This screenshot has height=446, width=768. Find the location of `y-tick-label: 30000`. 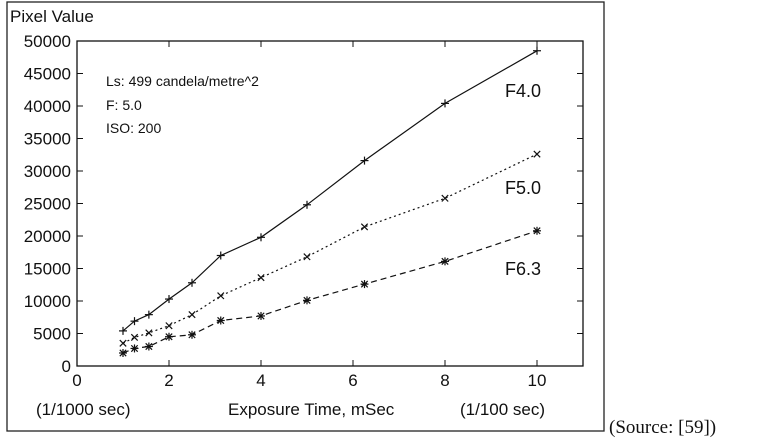

y-tick-label: 30000 is located at coordinates (47, 171).